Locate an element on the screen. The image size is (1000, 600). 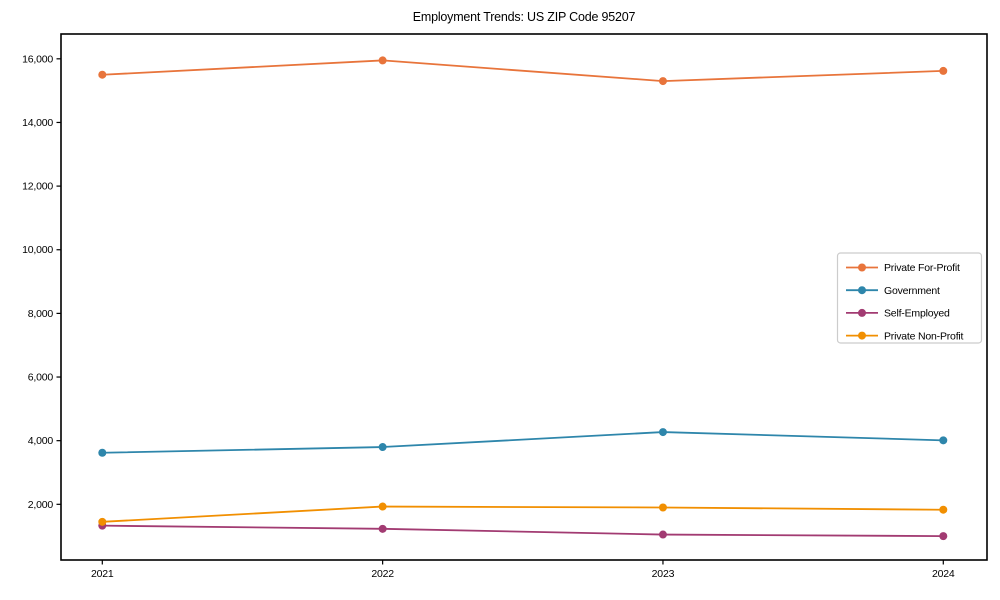
legend-label: Private For-Profit is located at coordinates (922, 268).